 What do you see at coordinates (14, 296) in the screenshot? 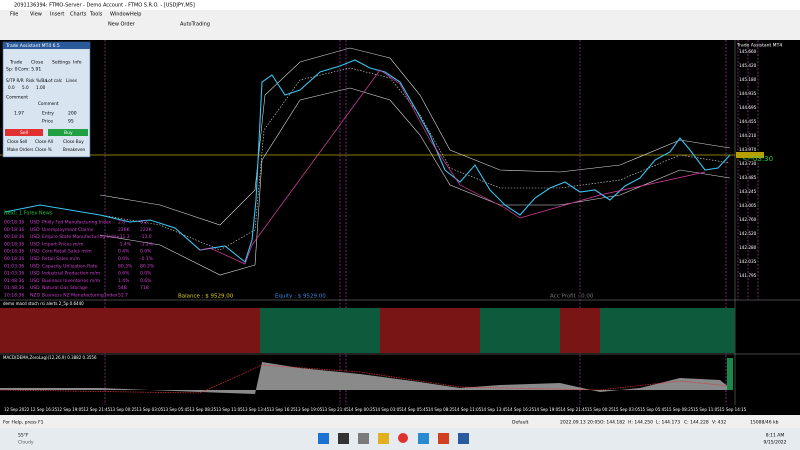
I see `news-cell: 10:18:36` at bounding box center [14, 296].